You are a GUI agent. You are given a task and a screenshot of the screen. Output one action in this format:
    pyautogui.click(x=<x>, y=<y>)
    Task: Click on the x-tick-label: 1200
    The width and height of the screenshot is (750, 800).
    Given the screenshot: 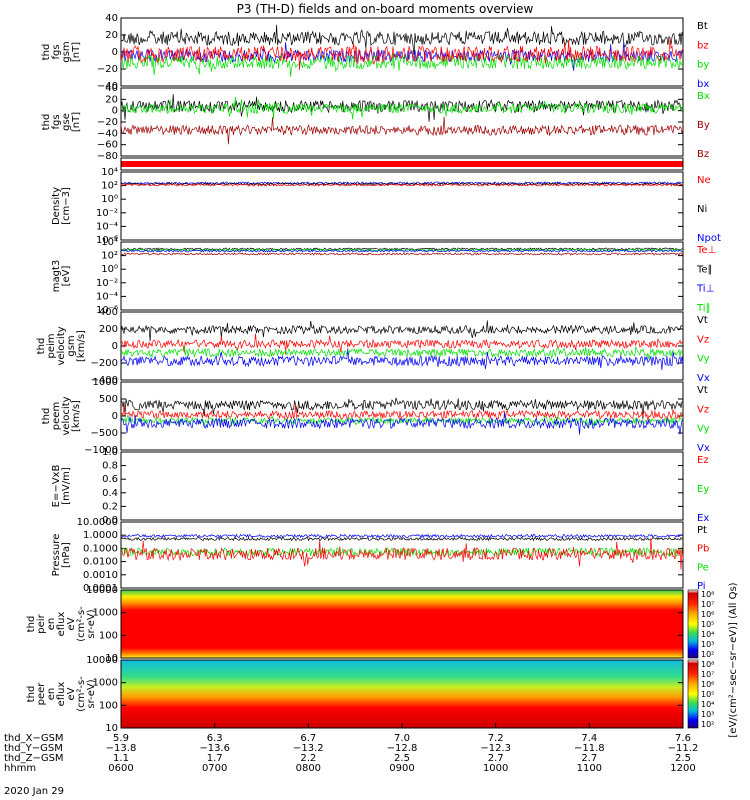 What is the action you would take?
    pyautogui.click(x=682, y=768)
    